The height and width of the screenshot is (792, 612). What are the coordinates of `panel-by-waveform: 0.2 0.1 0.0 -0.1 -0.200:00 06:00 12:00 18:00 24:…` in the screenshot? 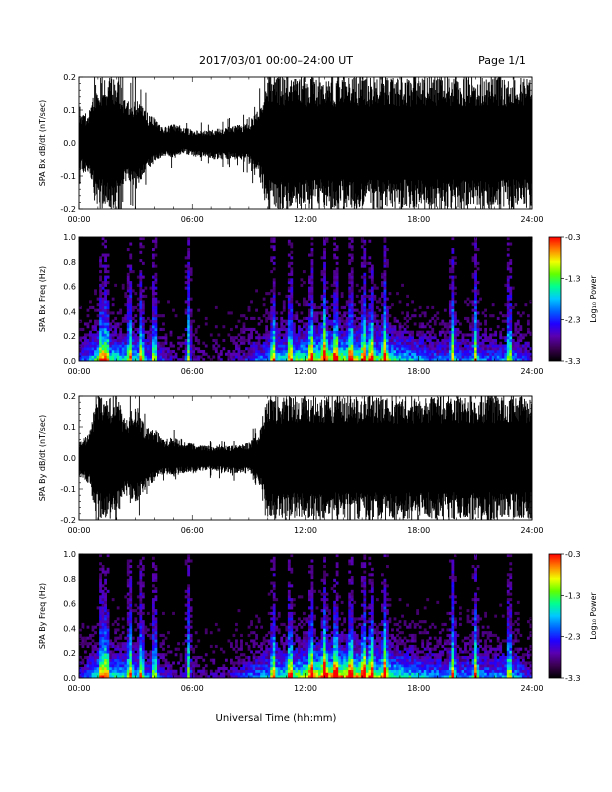 It's located at (291, 463).